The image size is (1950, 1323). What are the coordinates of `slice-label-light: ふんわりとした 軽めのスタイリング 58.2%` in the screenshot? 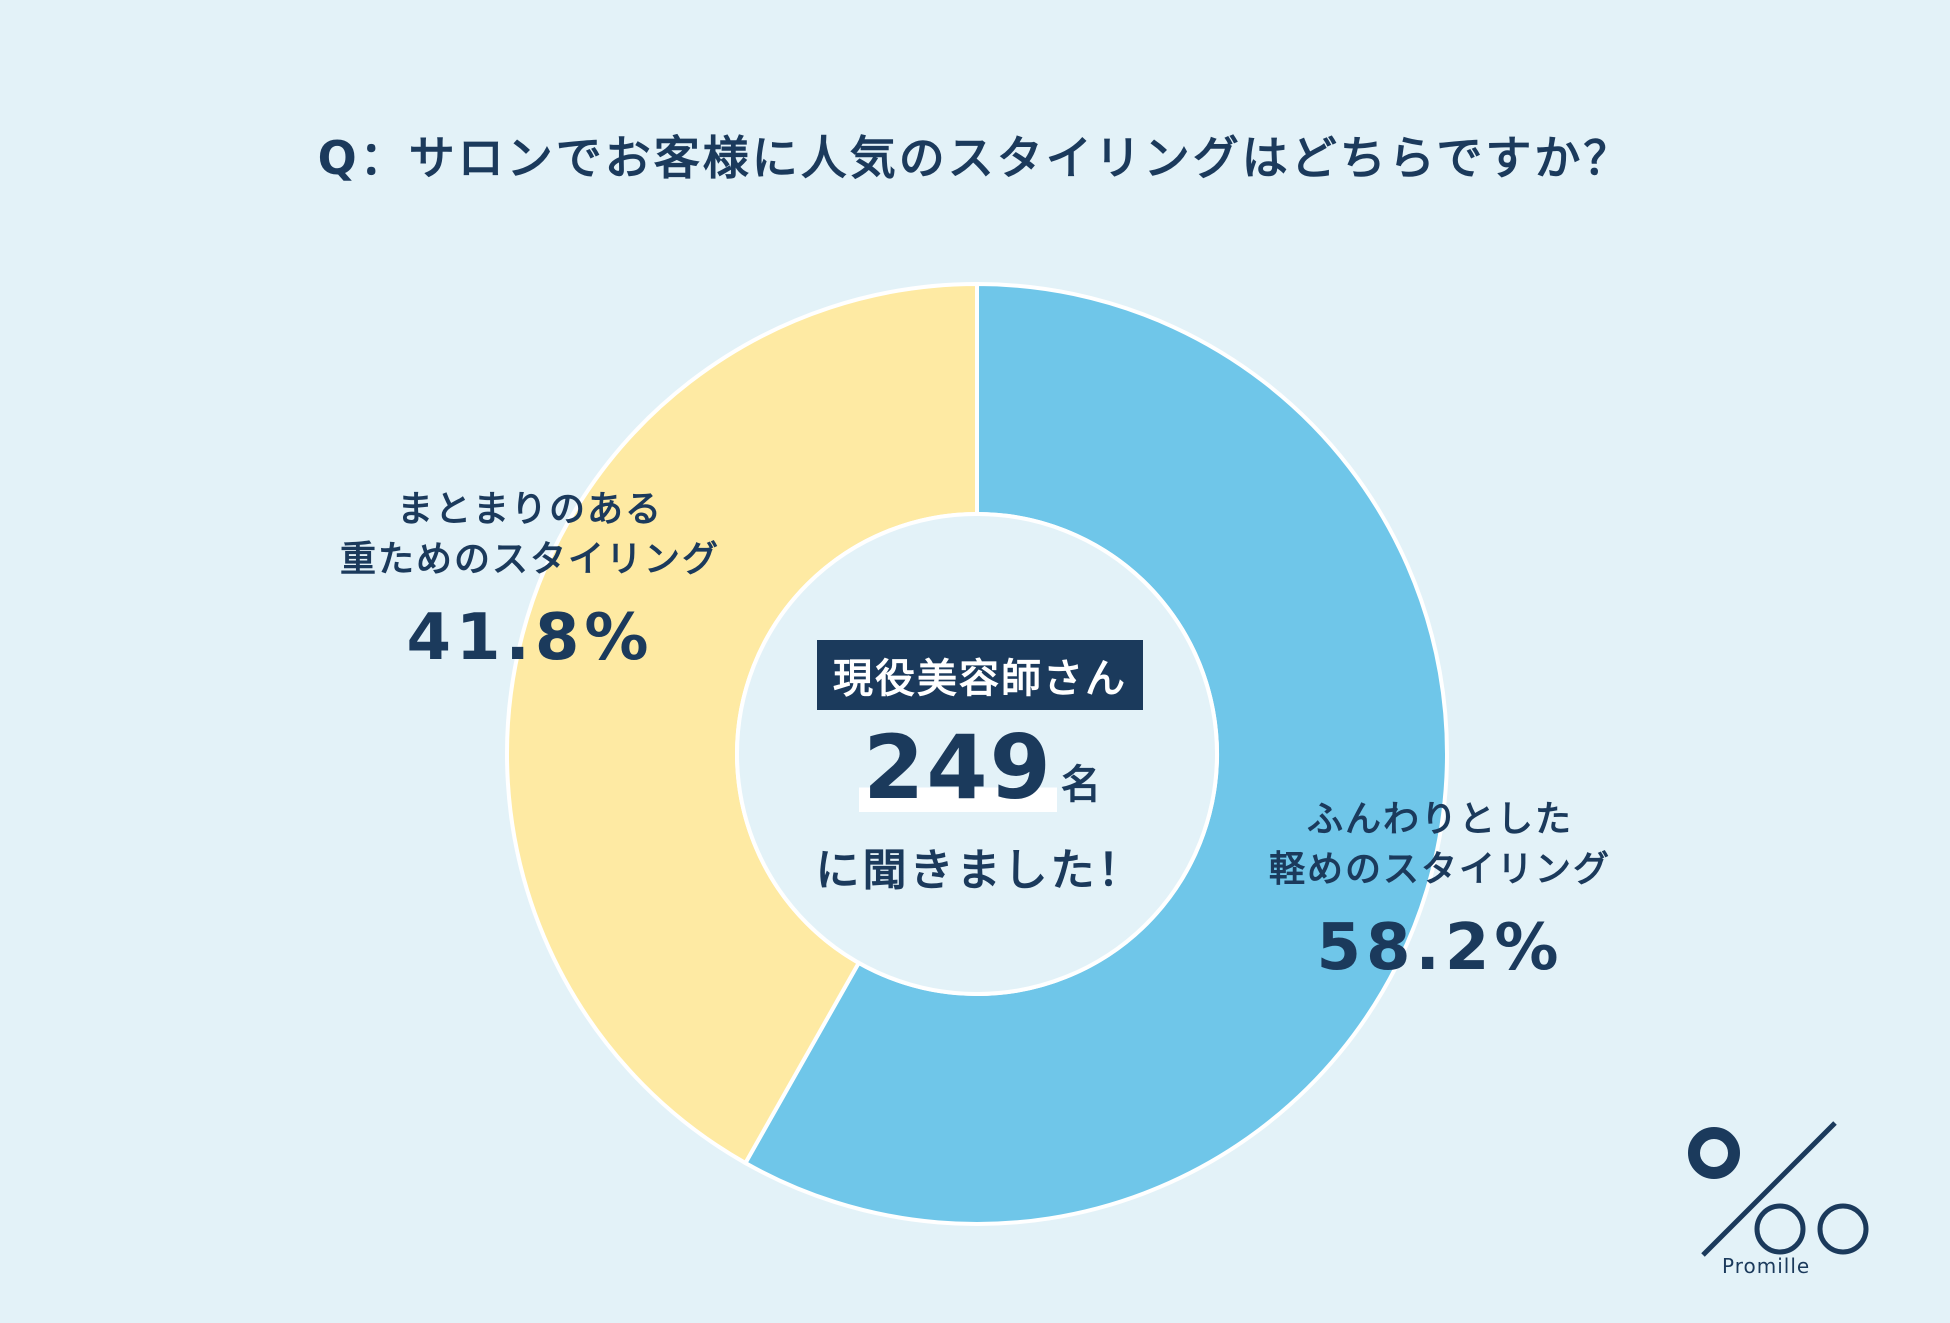 It's located at (1440, 890).